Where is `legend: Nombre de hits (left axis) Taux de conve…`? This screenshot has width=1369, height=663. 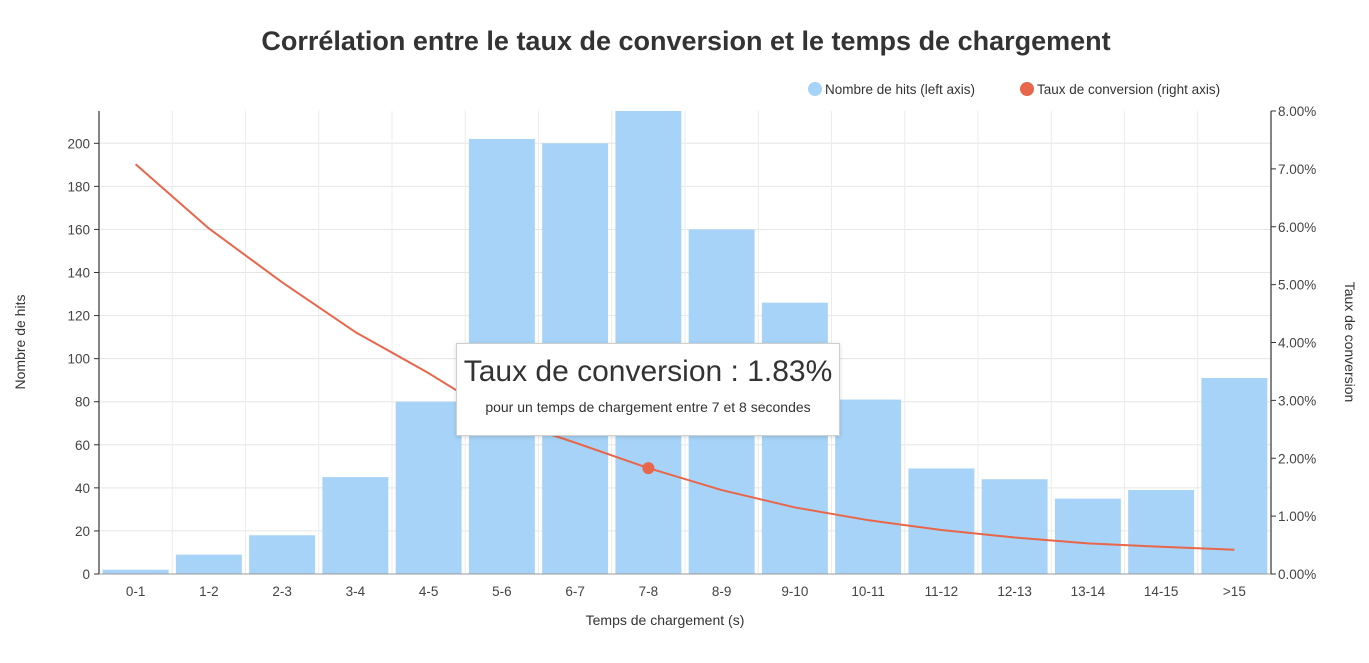 legend: Nombre de hits (left axis) Taux de conve… is located at coordinates (1014, 89).